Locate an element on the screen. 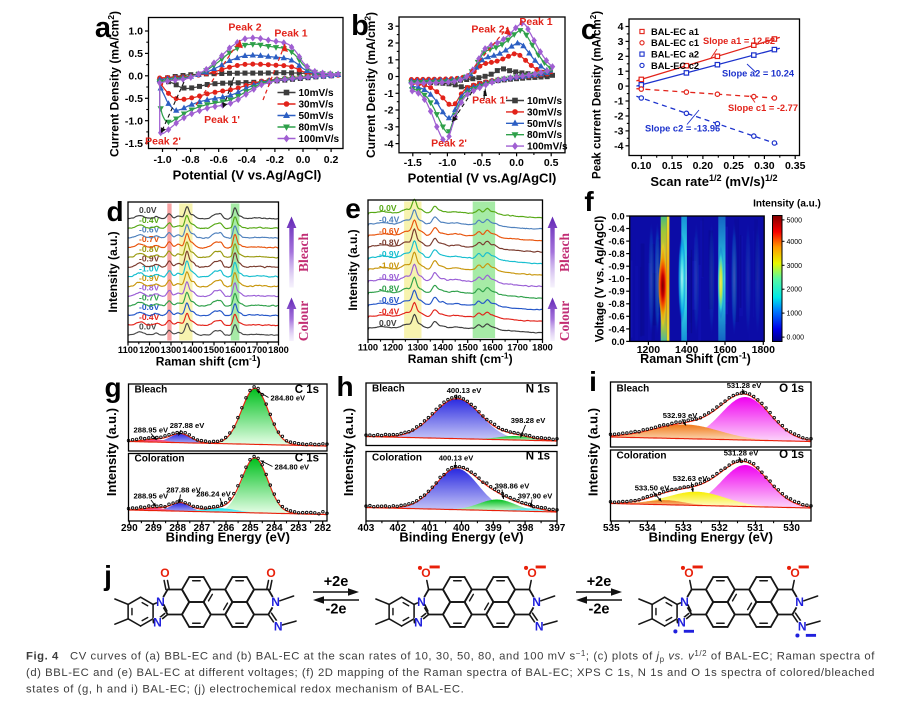 This screenshot has height=705, width=900. svg-text: C 1s is located at coordinates (307, 390).